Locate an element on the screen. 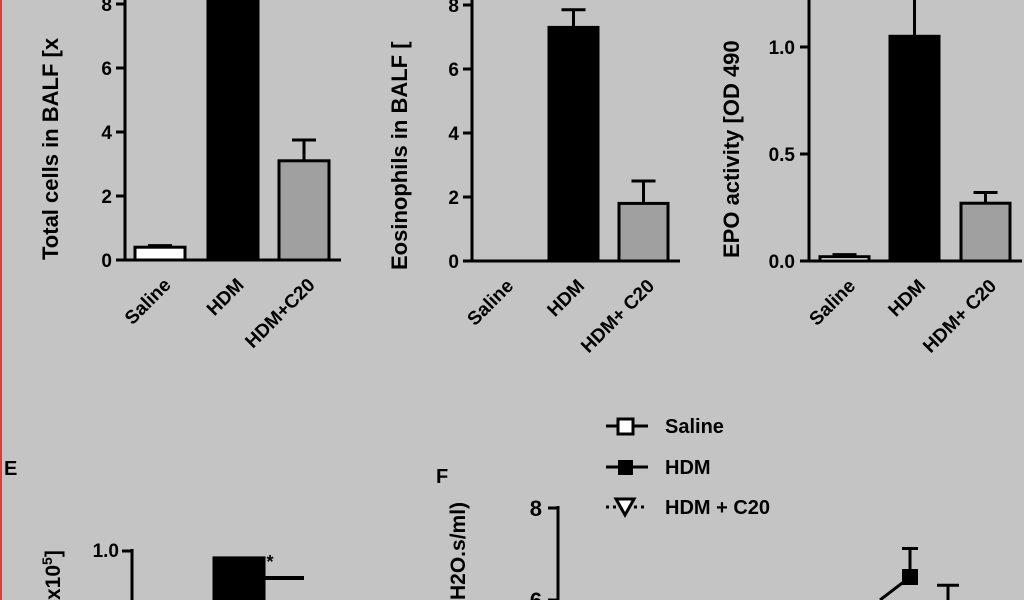 This screenshot has width=1024, height=600. y-tick-label: 0.0 is located at coordinates (782, 262).